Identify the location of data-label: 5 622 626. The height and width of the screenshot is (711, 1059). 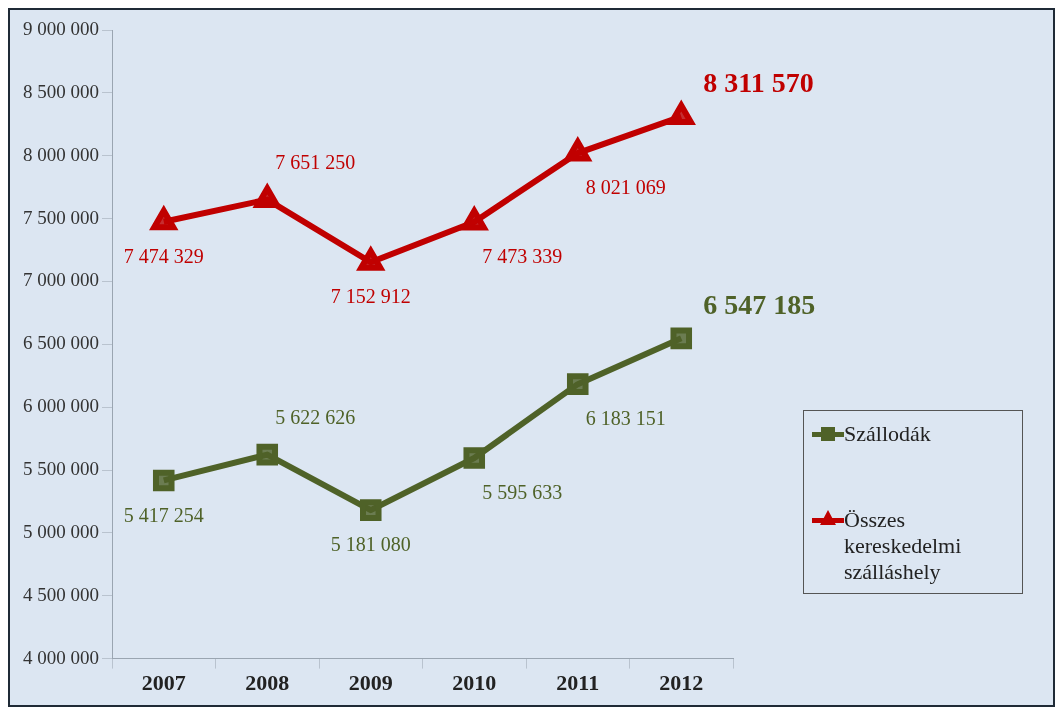
(315, 416).